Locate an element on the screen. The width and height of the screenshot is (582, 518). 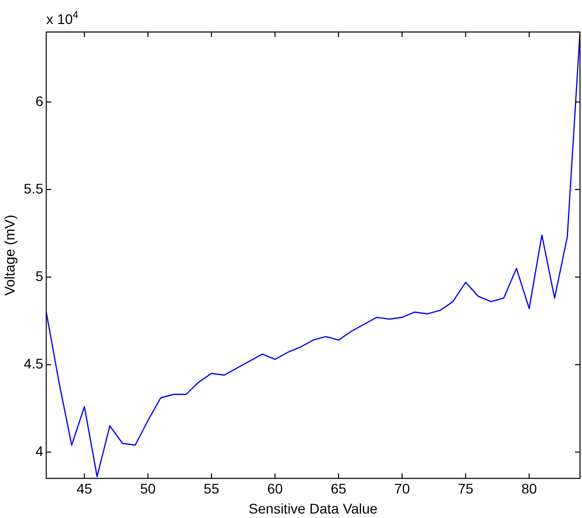
x-tick-label: 70 is located at coordinates (402, 488).